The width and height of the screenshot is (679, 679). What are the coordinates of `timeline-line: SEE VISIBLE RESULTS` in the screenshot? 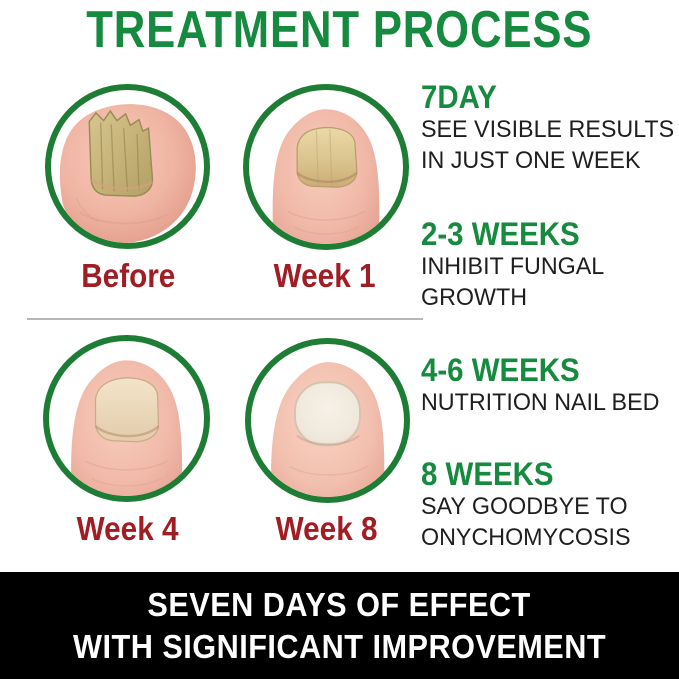 It's located at (548, 129).